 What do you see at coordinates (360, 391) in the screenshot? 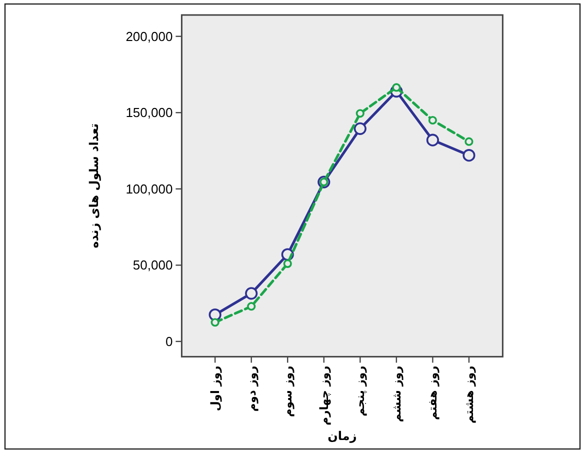
I see `x-tick-label: روز پنجم` at bounding box center [360, 391].